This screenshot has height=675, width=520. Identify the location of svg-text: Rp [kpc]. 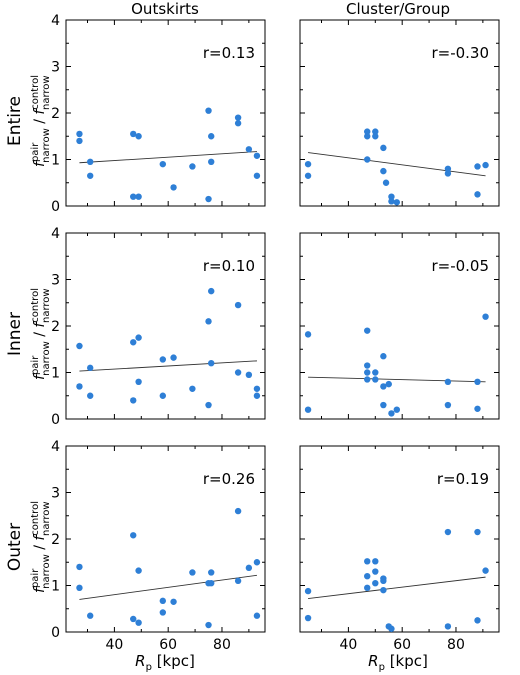
(398, 662).